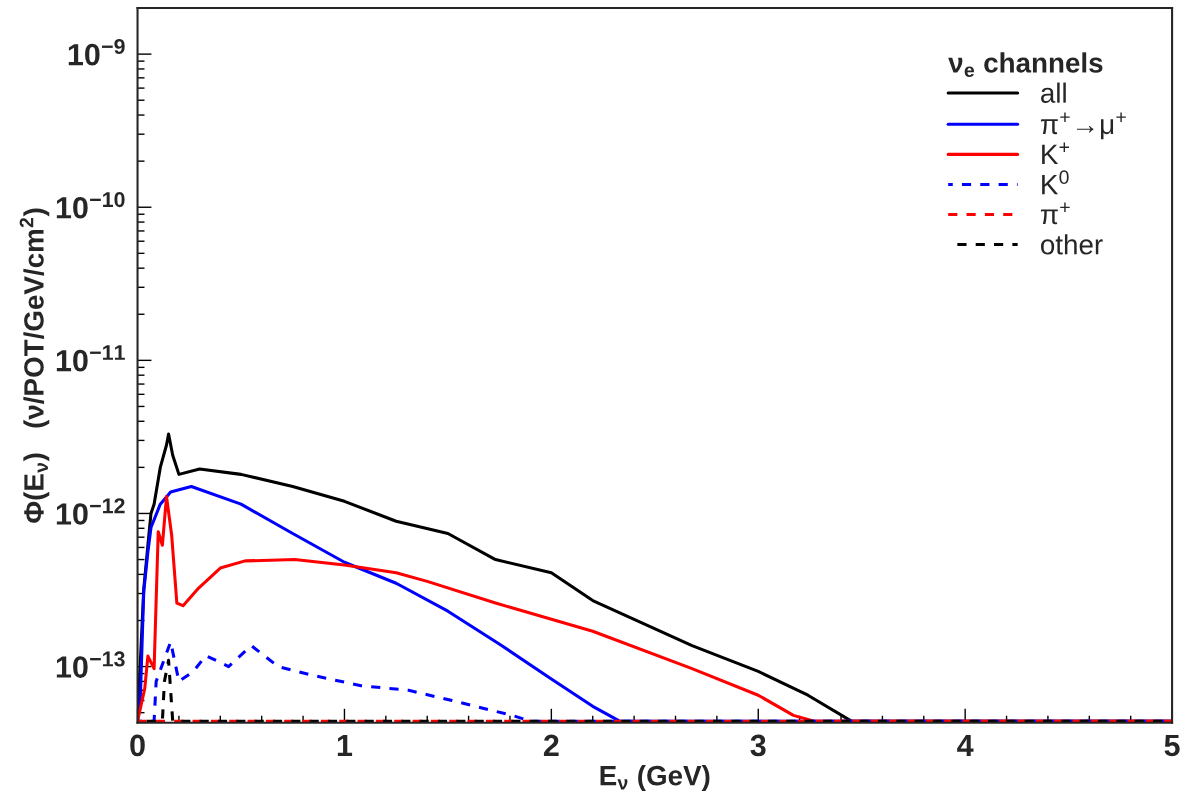 The height and width of the screenshot is (803, 1196). What do you see at coordinates (1083, 126) in the screenshot?
I see `legend-label: π$^{+}$→μ$^{+}$` at bounding box center [1083, 126].